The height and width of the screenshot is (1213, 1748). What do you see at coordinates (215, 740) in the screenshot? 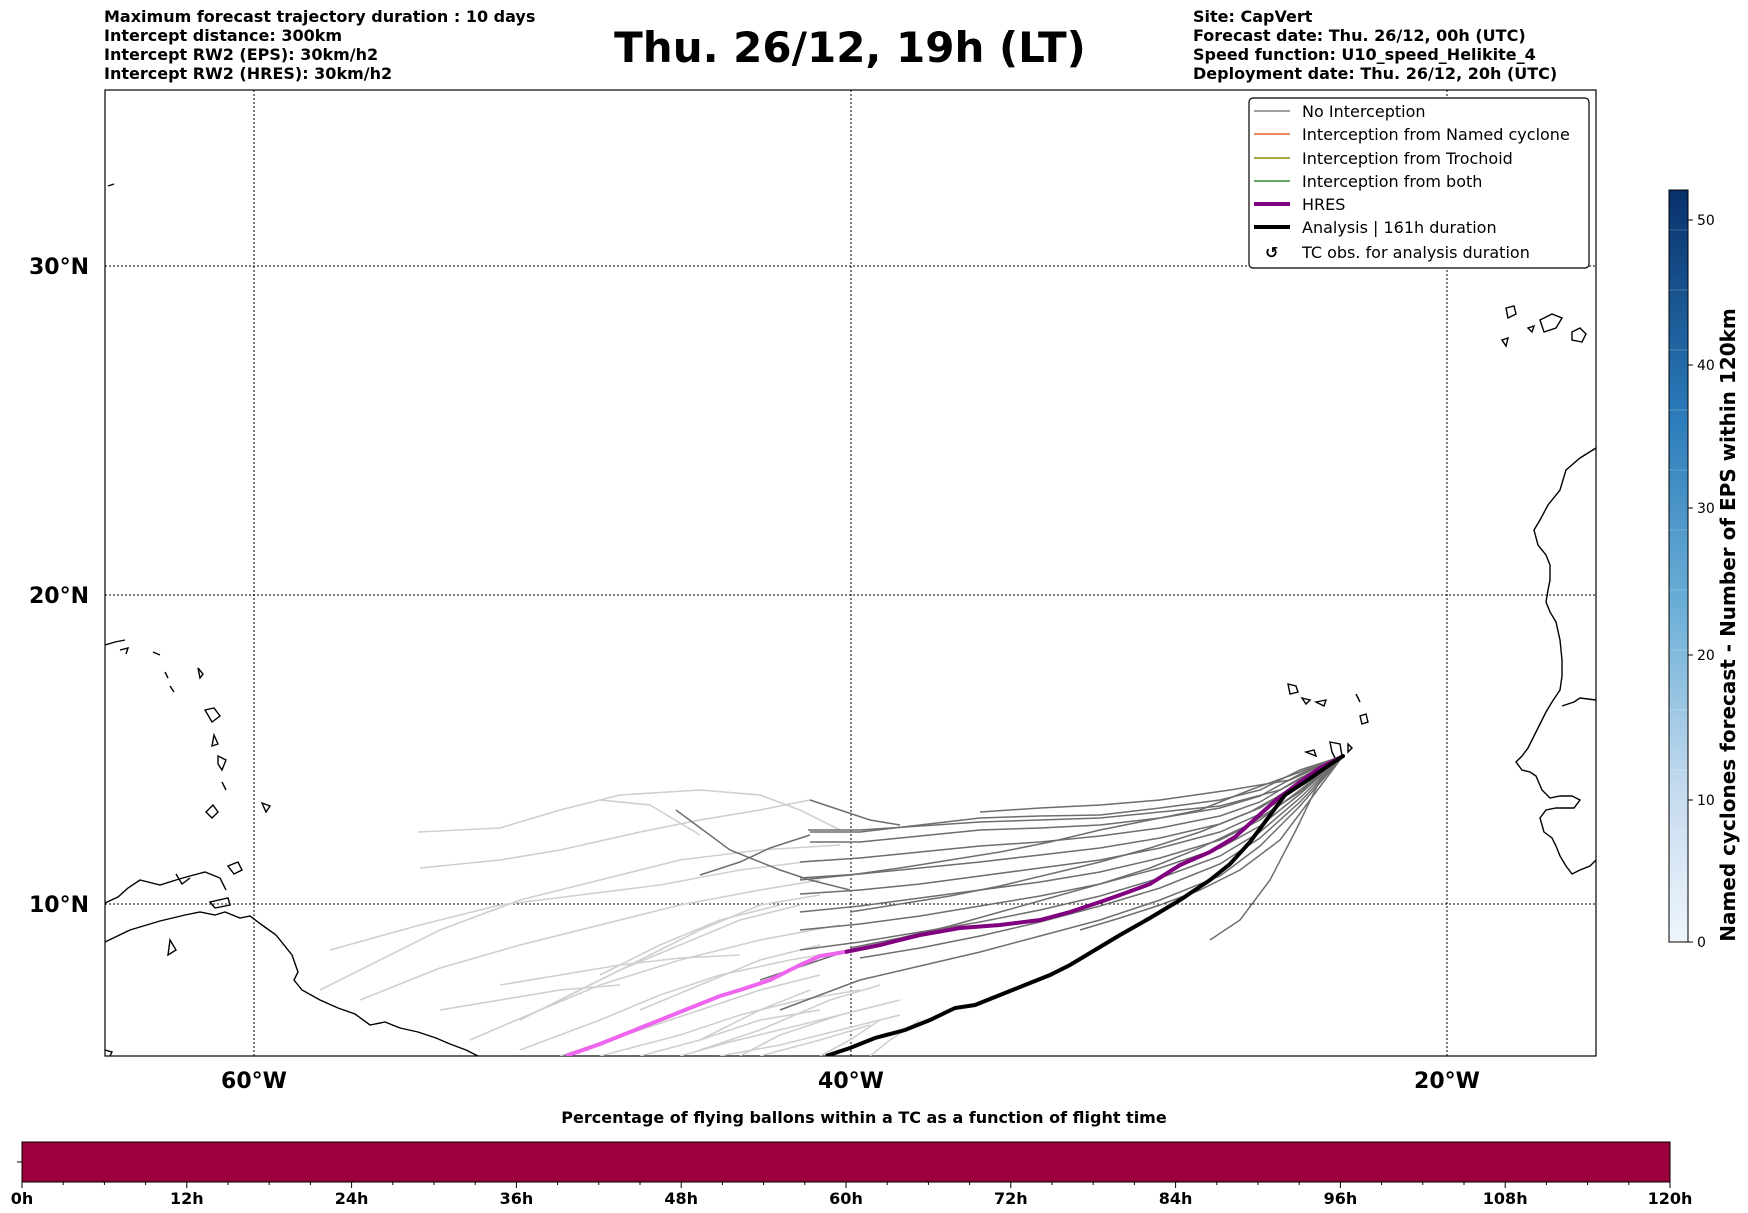
I see `island-g` at bounding box center [215, 740].